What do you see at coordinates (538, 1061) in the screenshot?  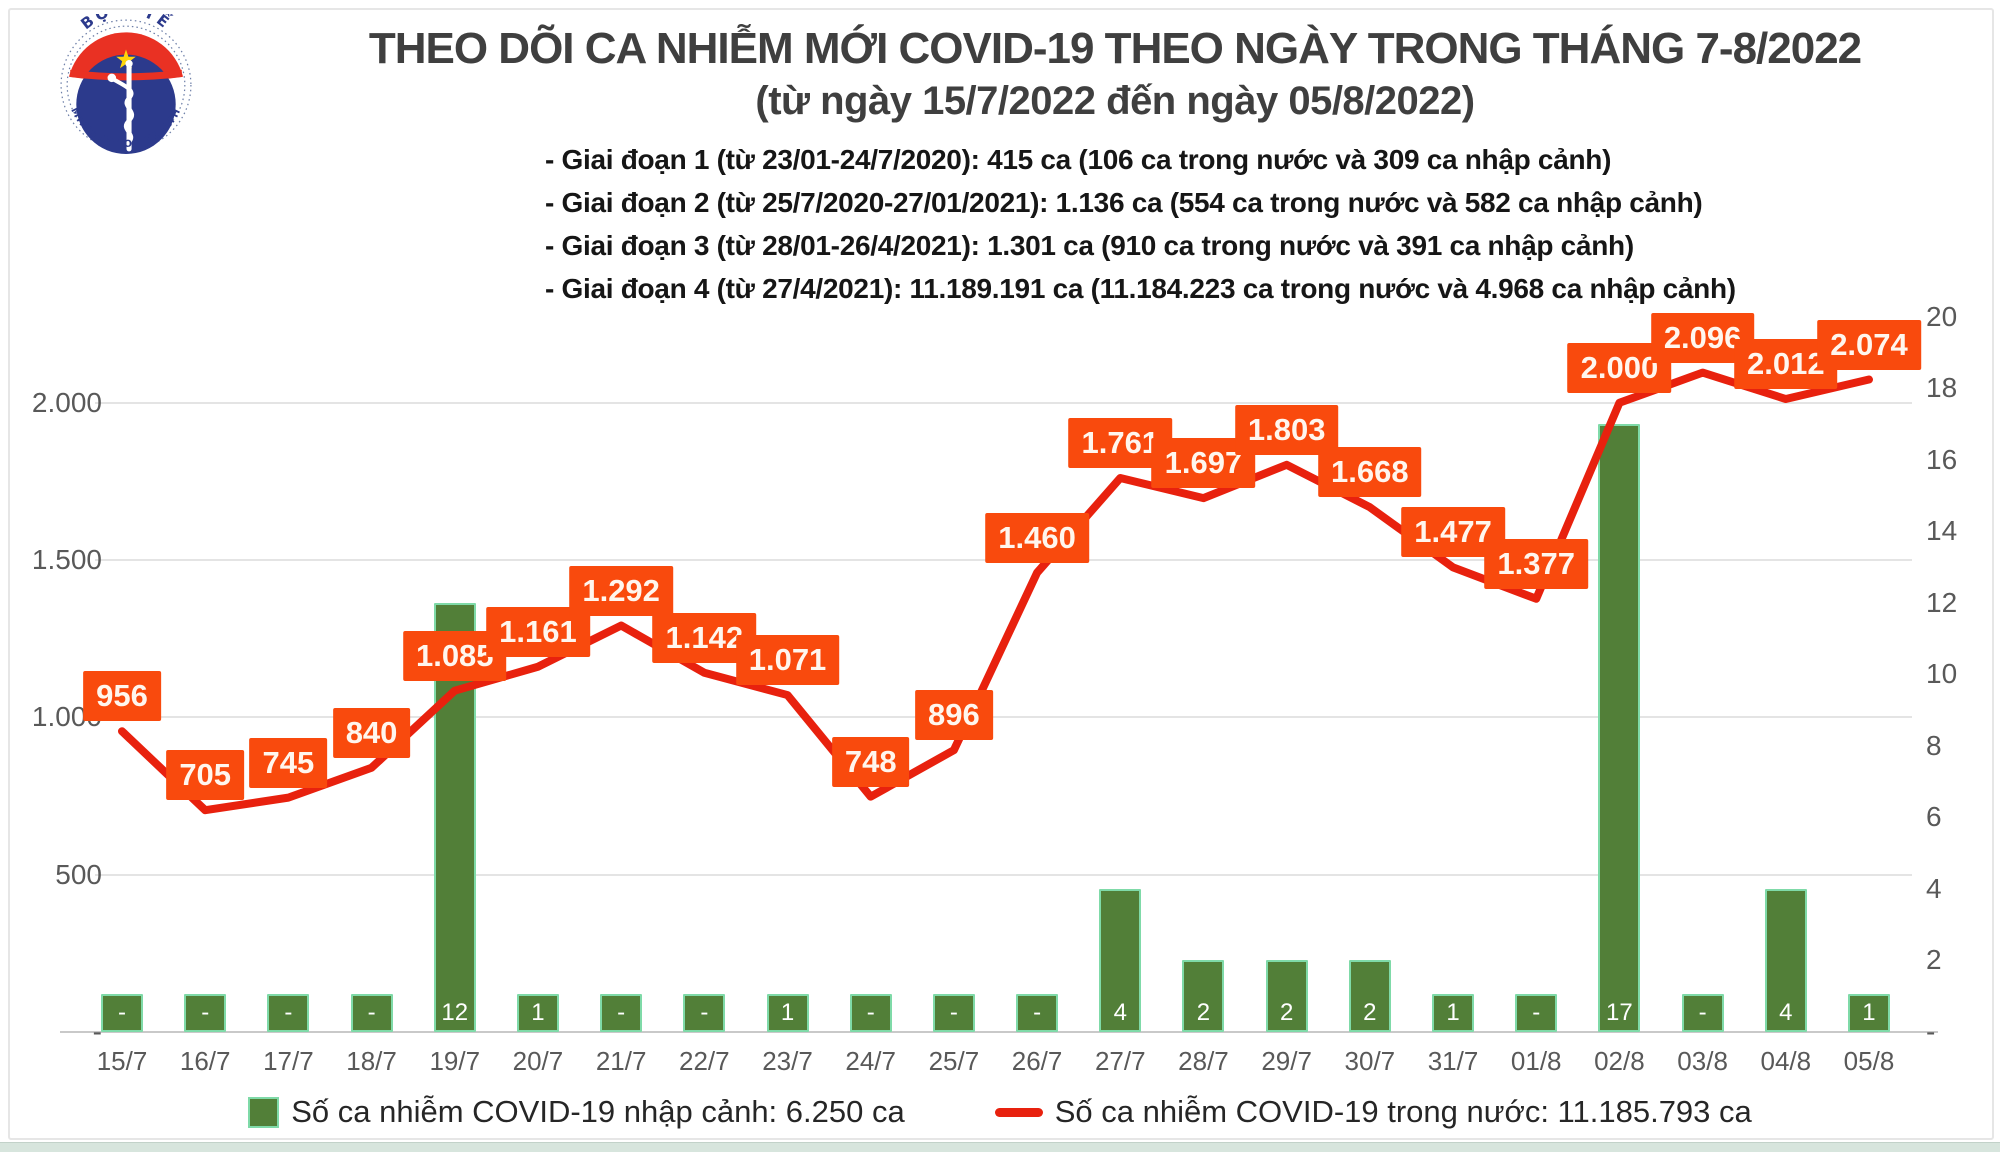 I see `x-axis-date-20/7: 20/7` at bounding box center [538, 1061].